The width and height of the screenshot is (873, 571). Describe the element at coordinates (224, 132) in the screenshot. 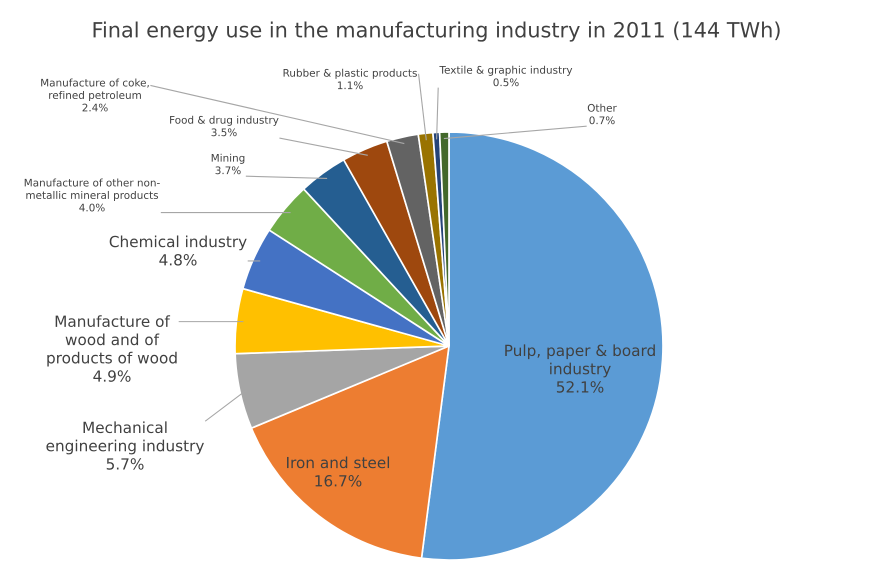

I see `data-label: 3.5%` at that location.